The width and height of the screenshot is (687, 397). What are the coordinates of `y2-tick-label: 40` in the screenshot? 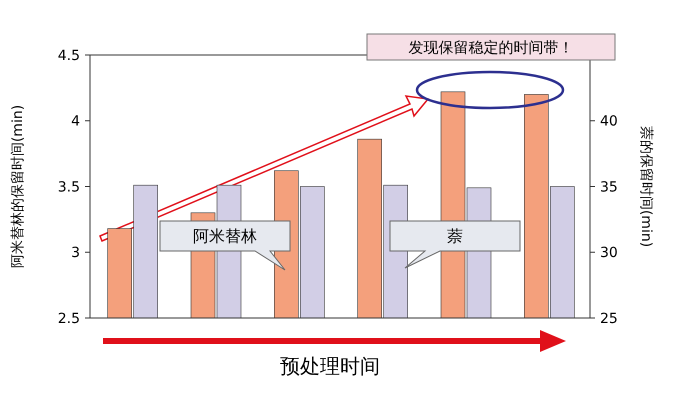 It's located at (609, 122).